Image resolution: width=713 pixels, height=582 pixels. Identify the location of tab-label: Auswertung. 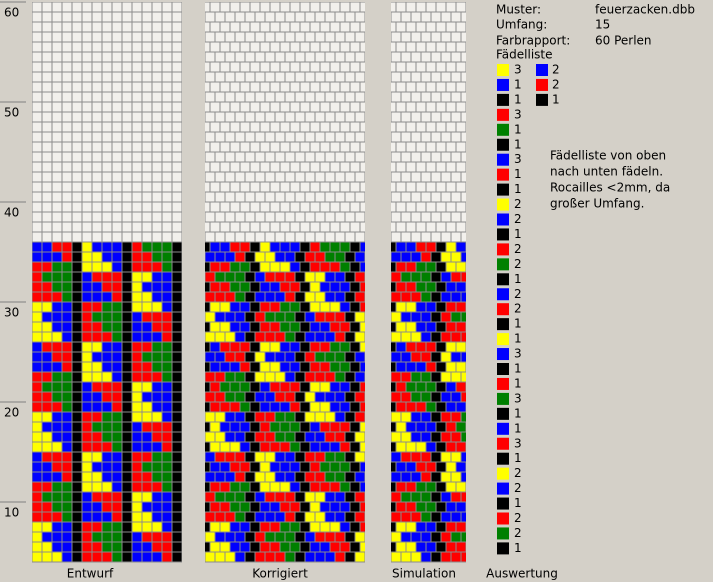
(522, 574).